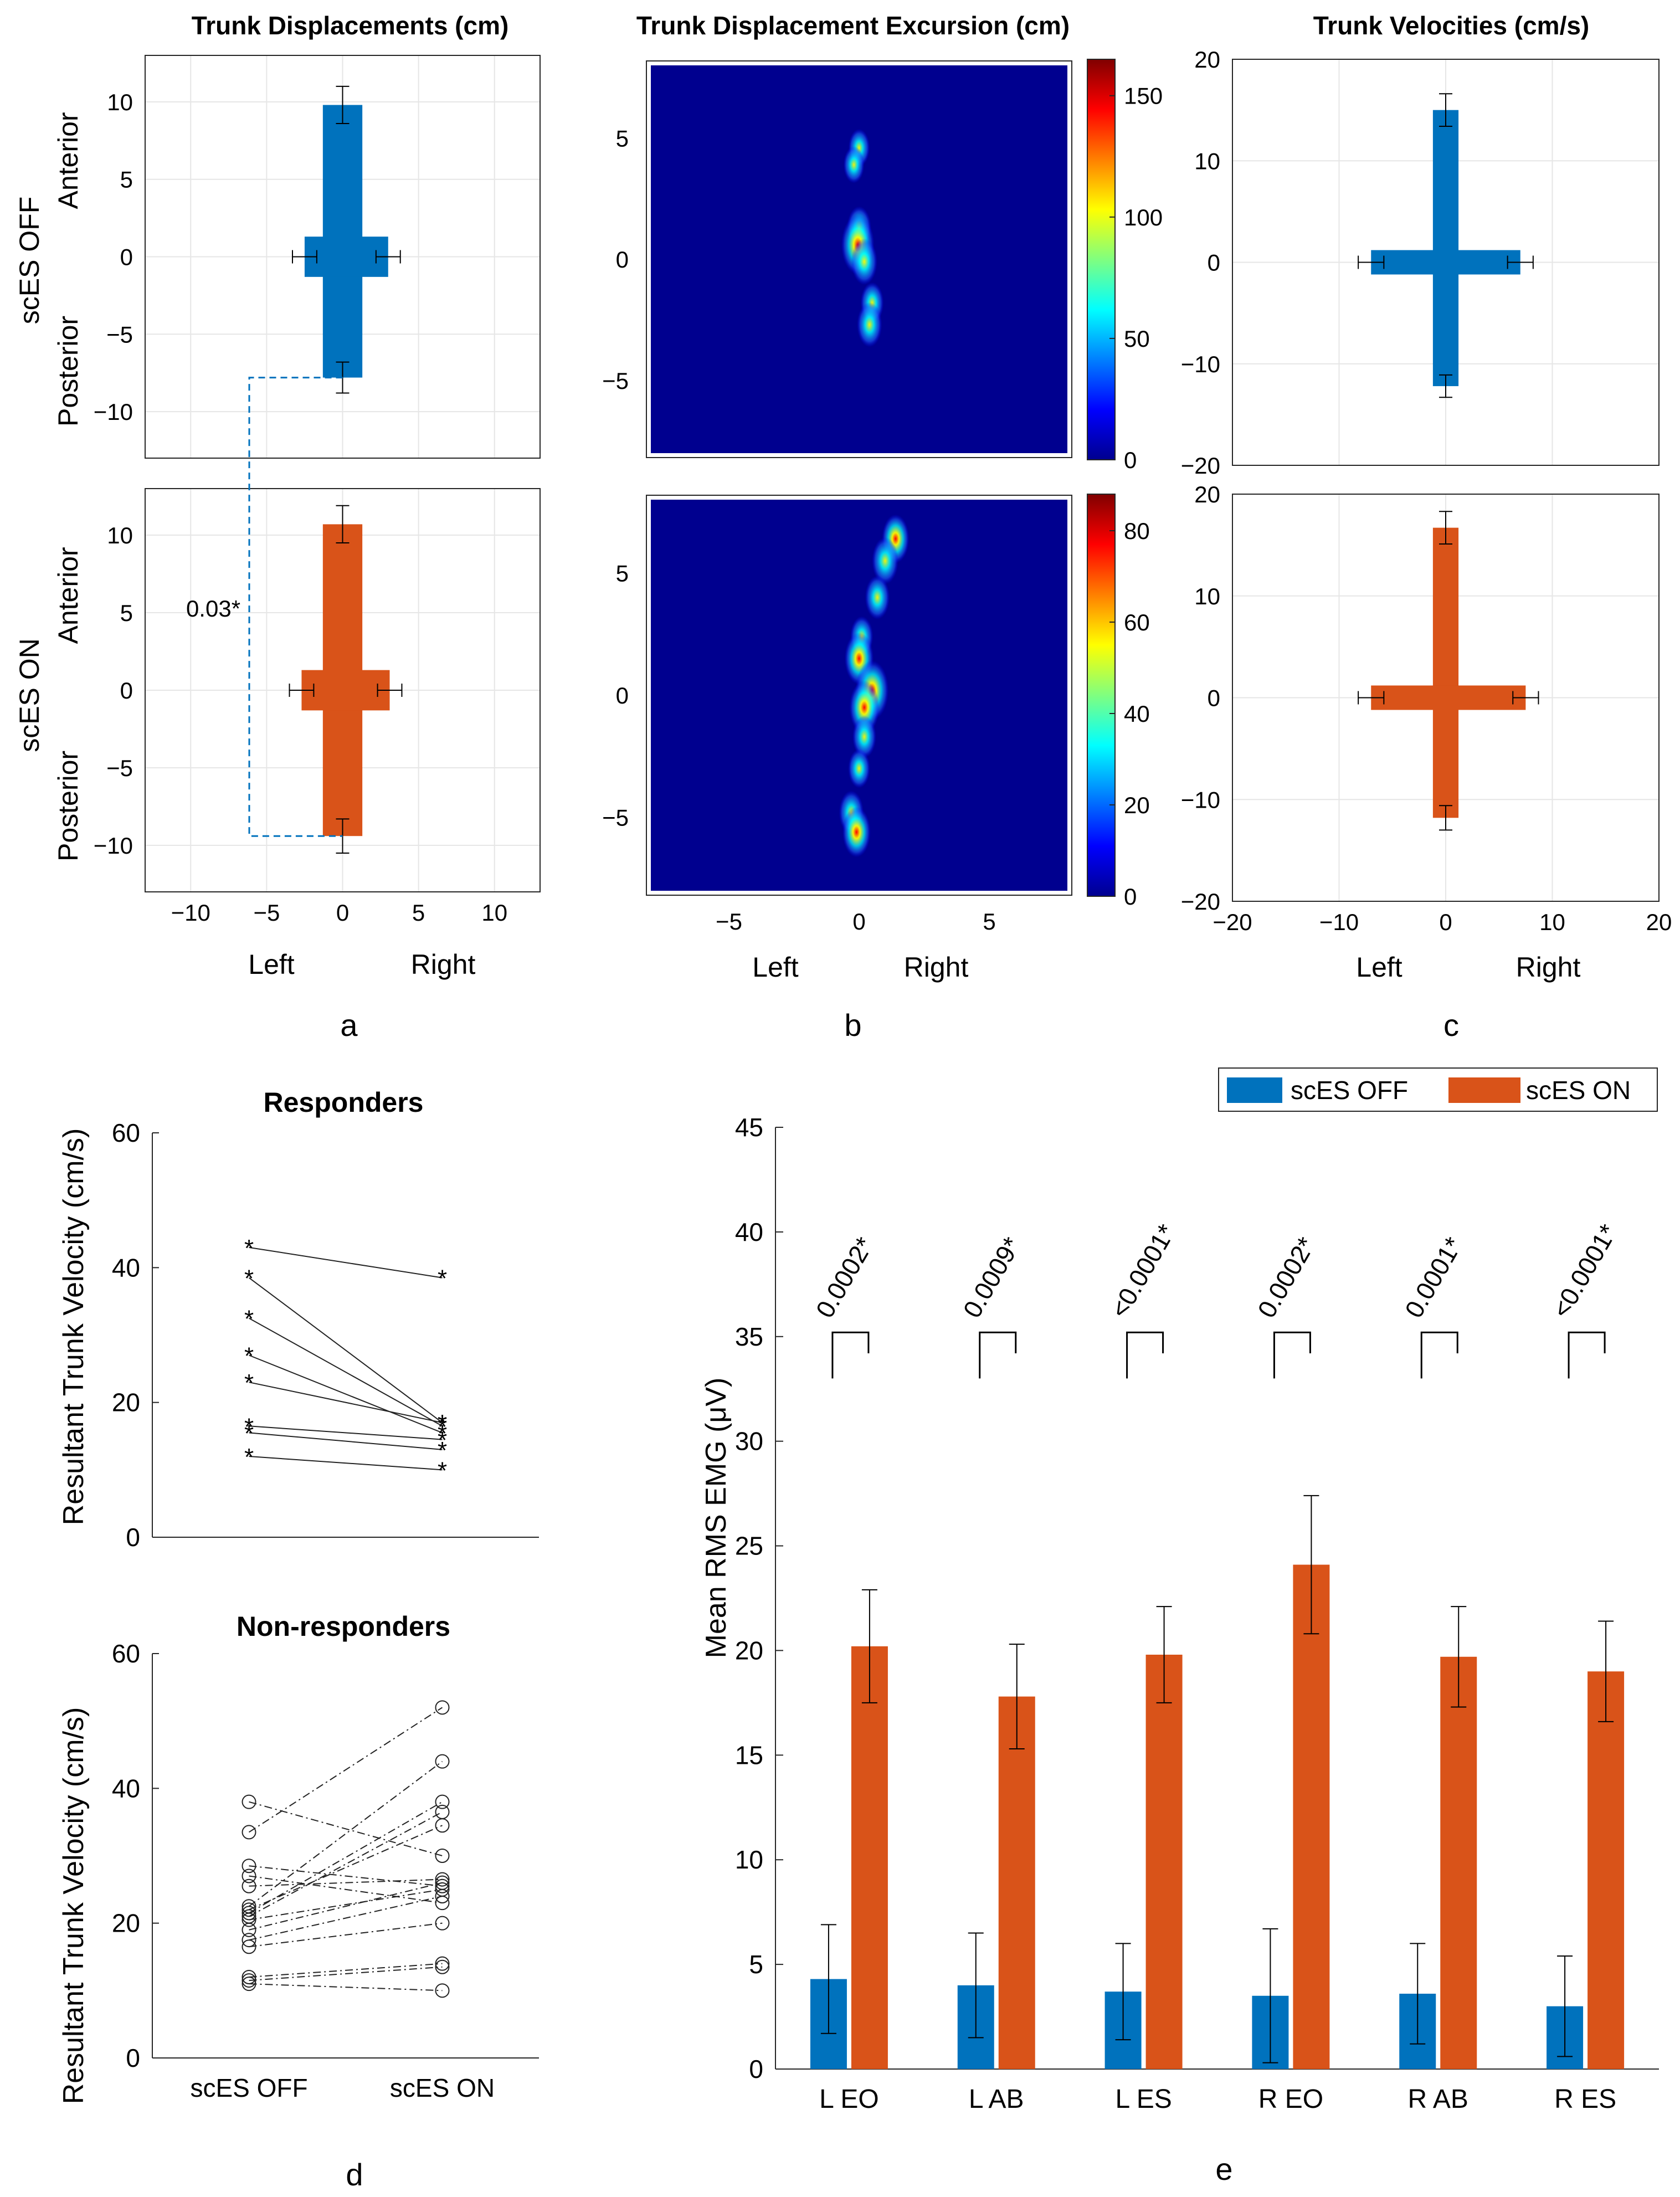  I want to click on panel-c-bottom-xtick-label: −10, so click(1339, 922).